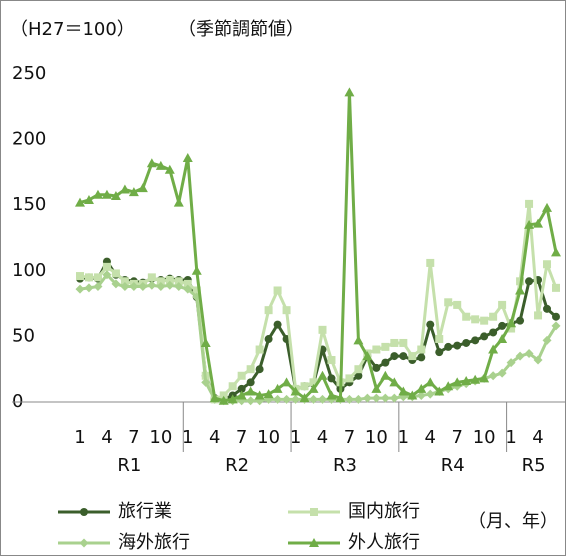 The height and width of the screenshot is (556, 566). What do you see at coordinates (453, 465) in the screenshot?
I see `group-label: R4` at bounding box center [453, 465].